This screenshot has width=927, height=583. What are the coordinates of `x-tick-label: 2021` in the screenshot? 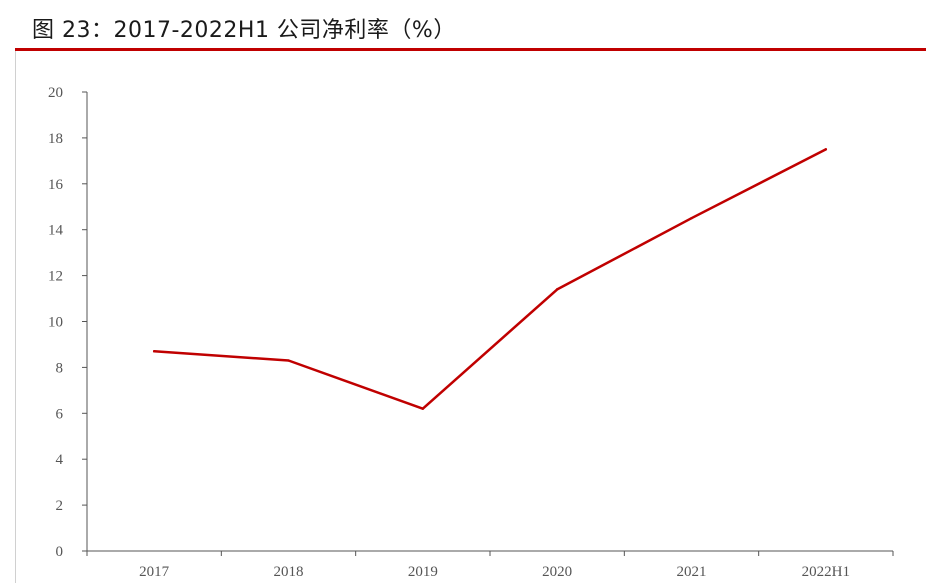 It's located at (692, 572).